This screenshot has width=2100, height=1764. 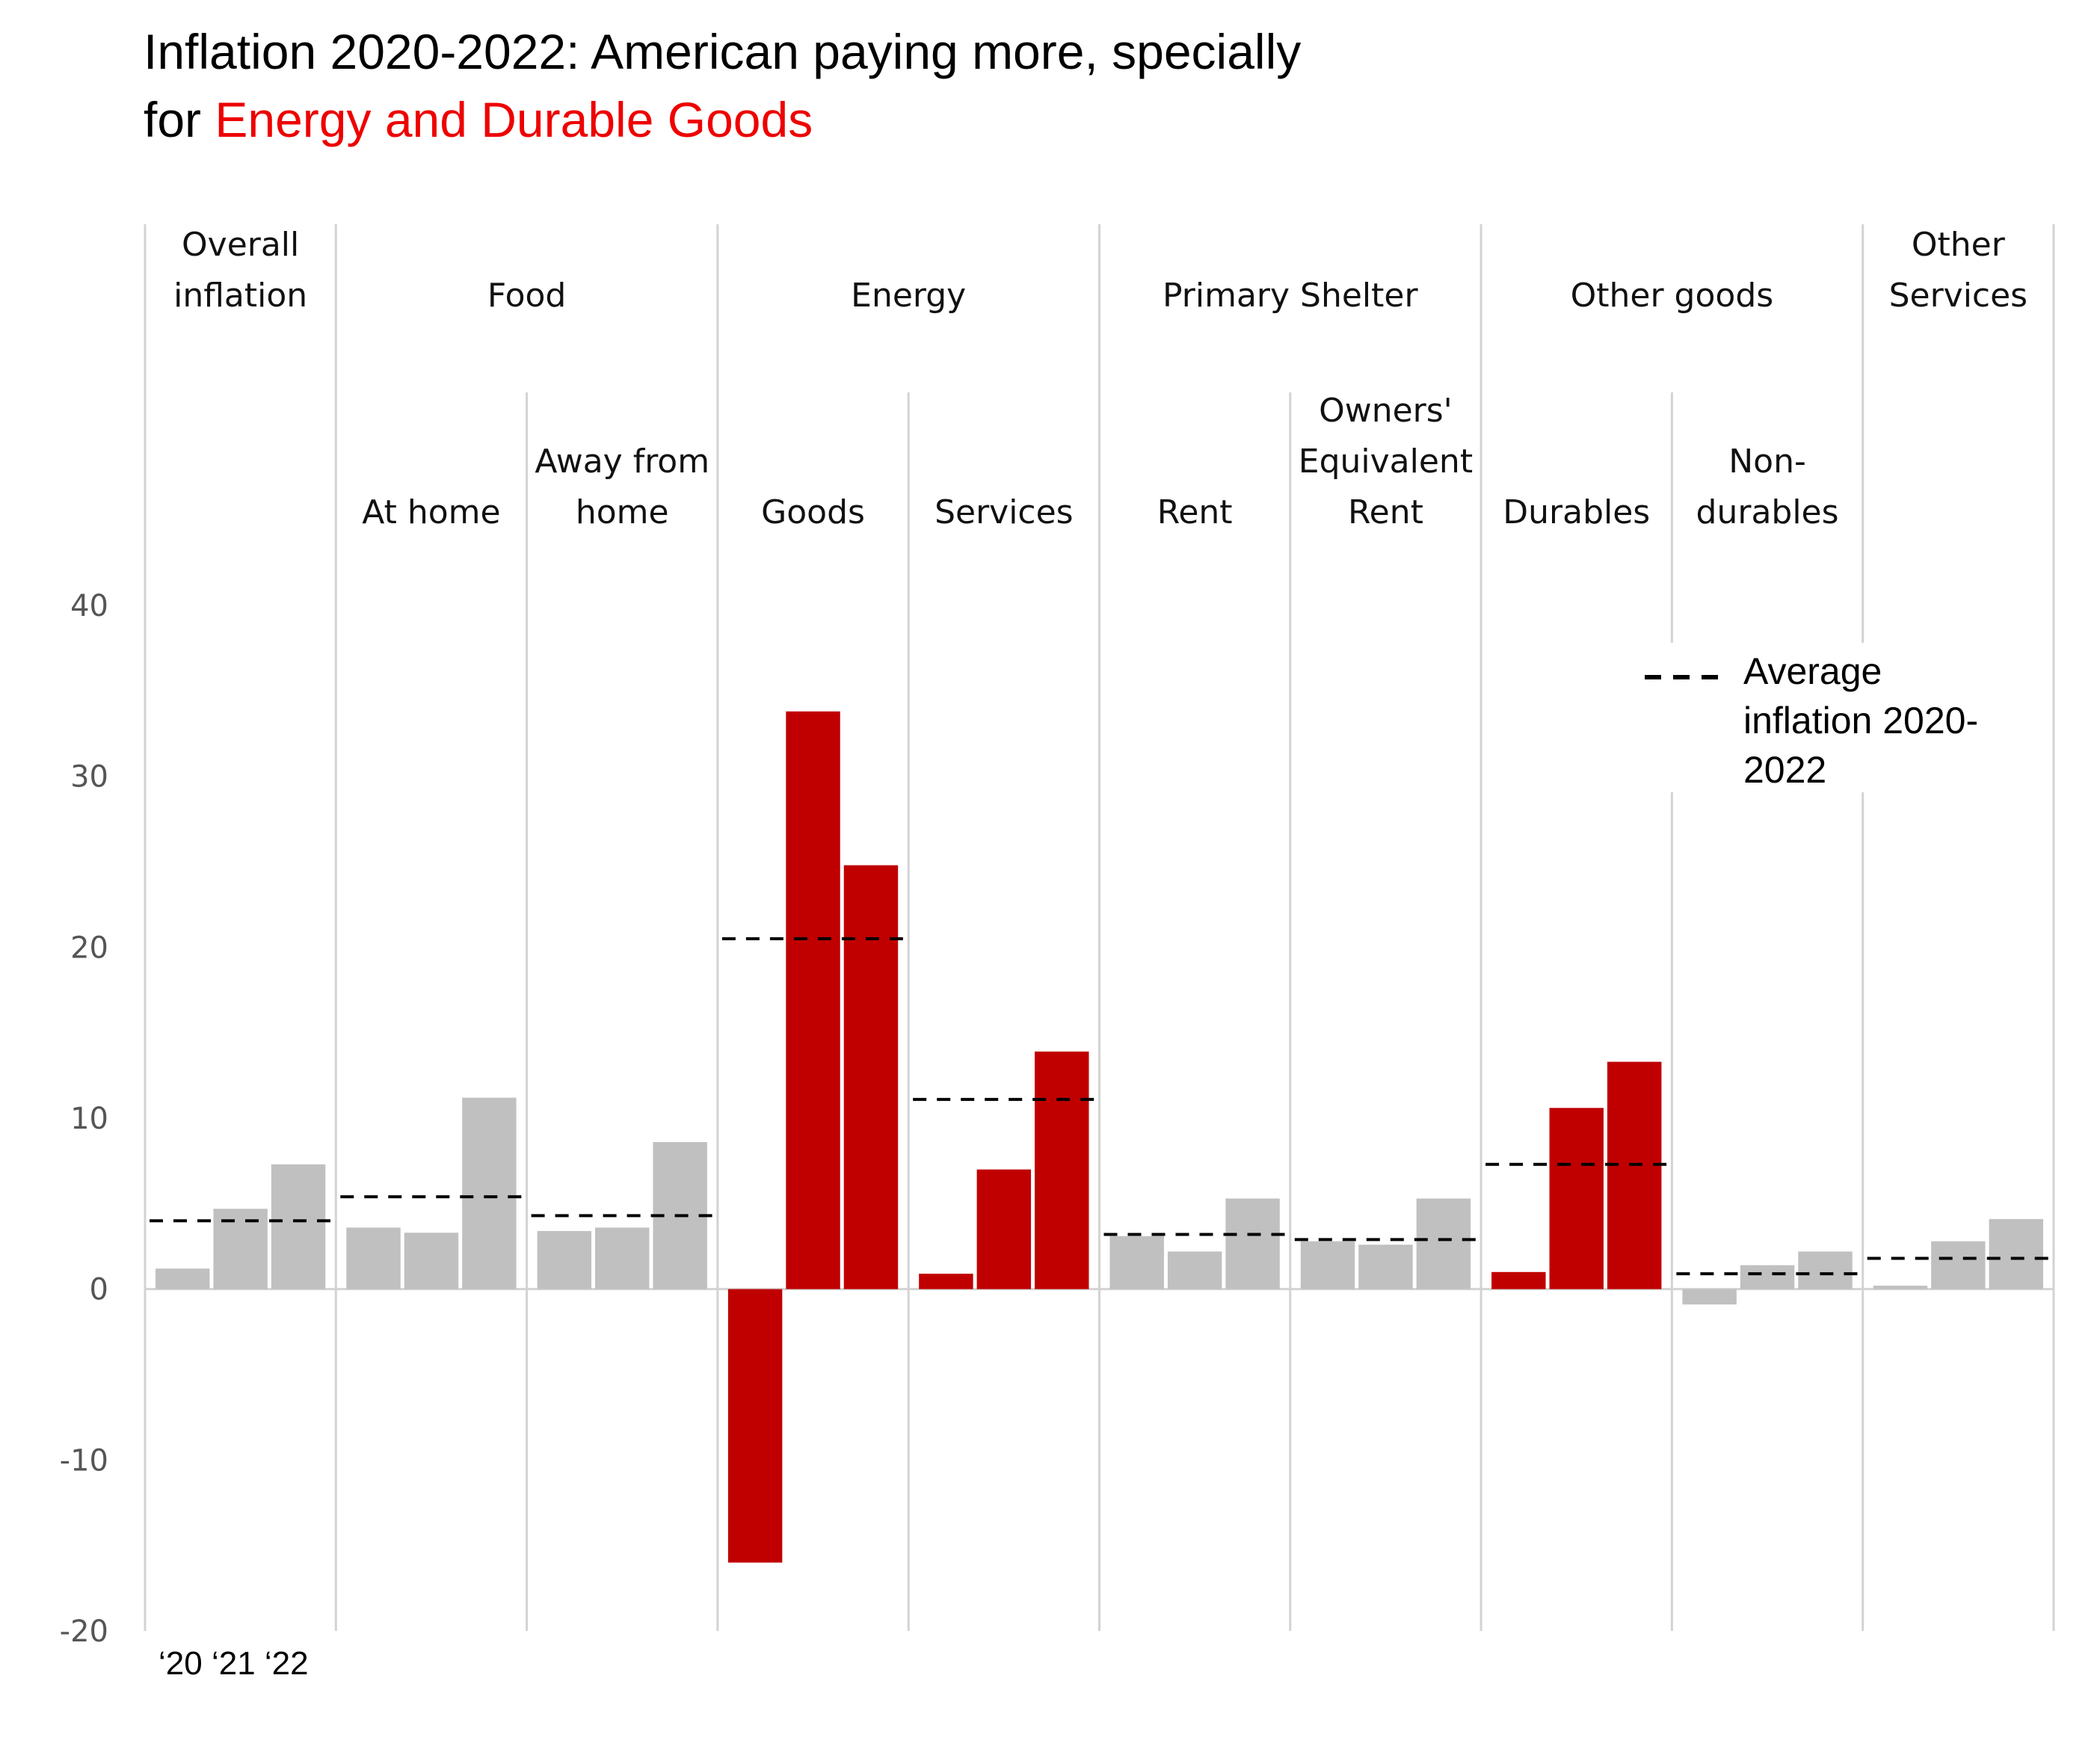 I want to click on y-tick-label: 20, so click(x=89, y=948).